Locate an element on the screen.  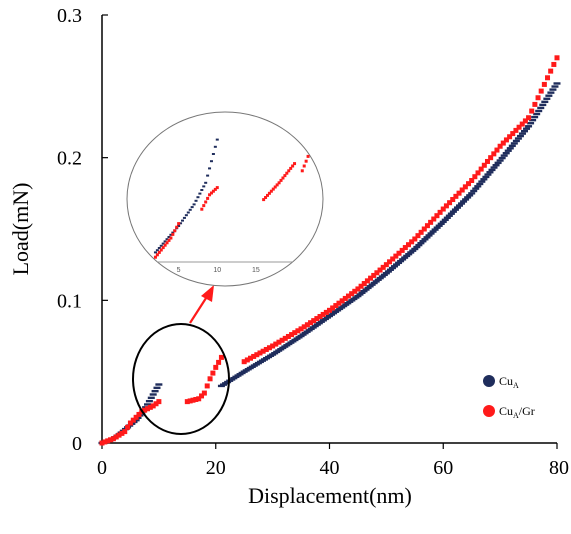
zoom-arrow is located at coordinates (199, 309).